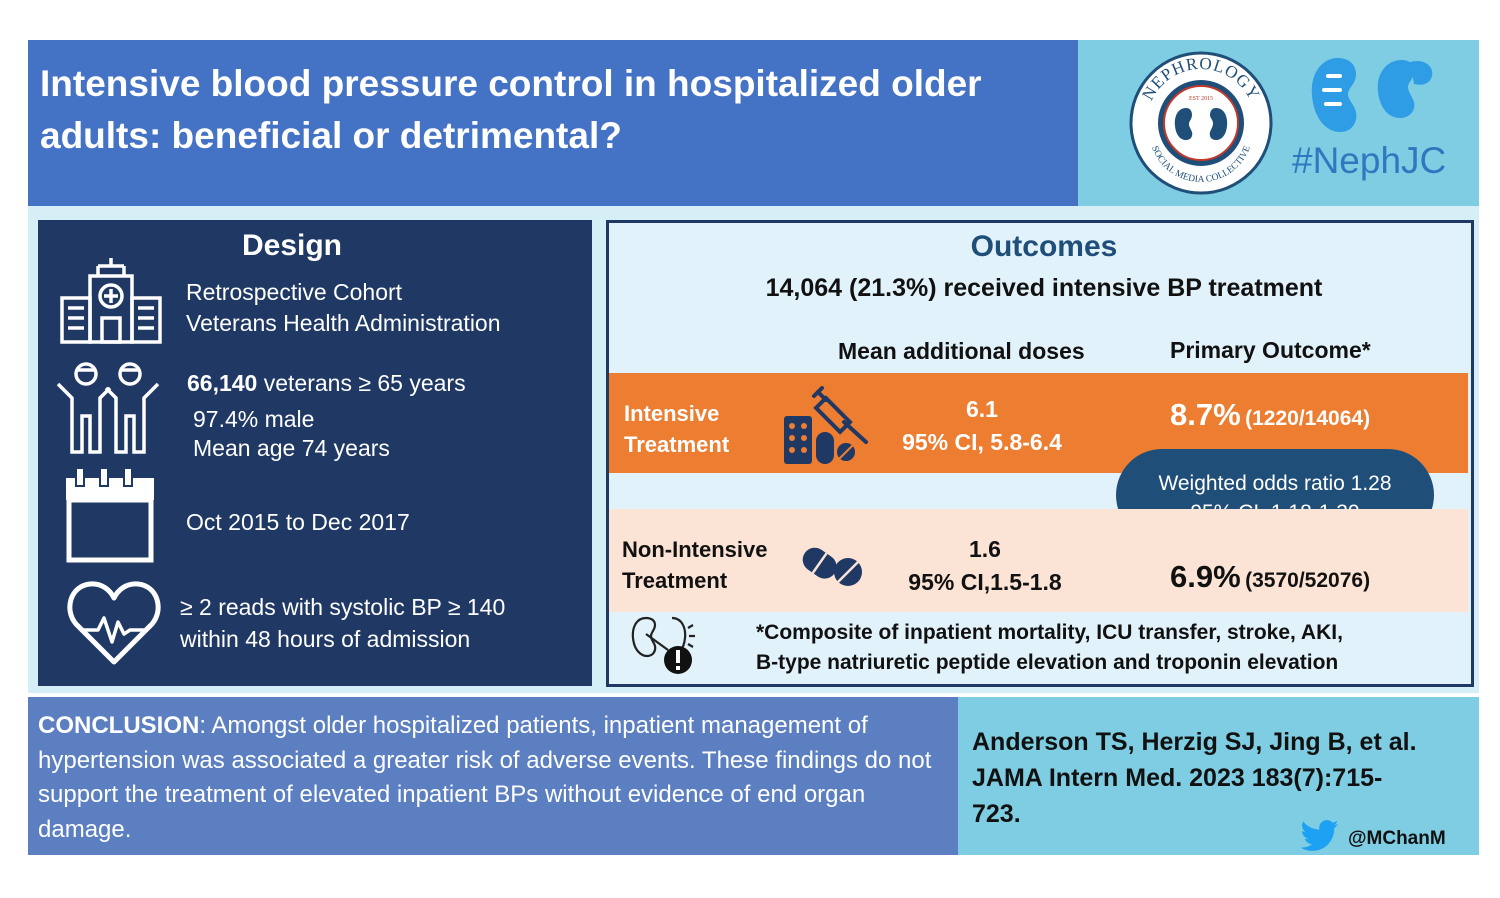 The height and width of the screenshot is (898, 1500). I want to click on odds-ratio-value: Weighted odds ratio 1.28, so click(1275, 483).